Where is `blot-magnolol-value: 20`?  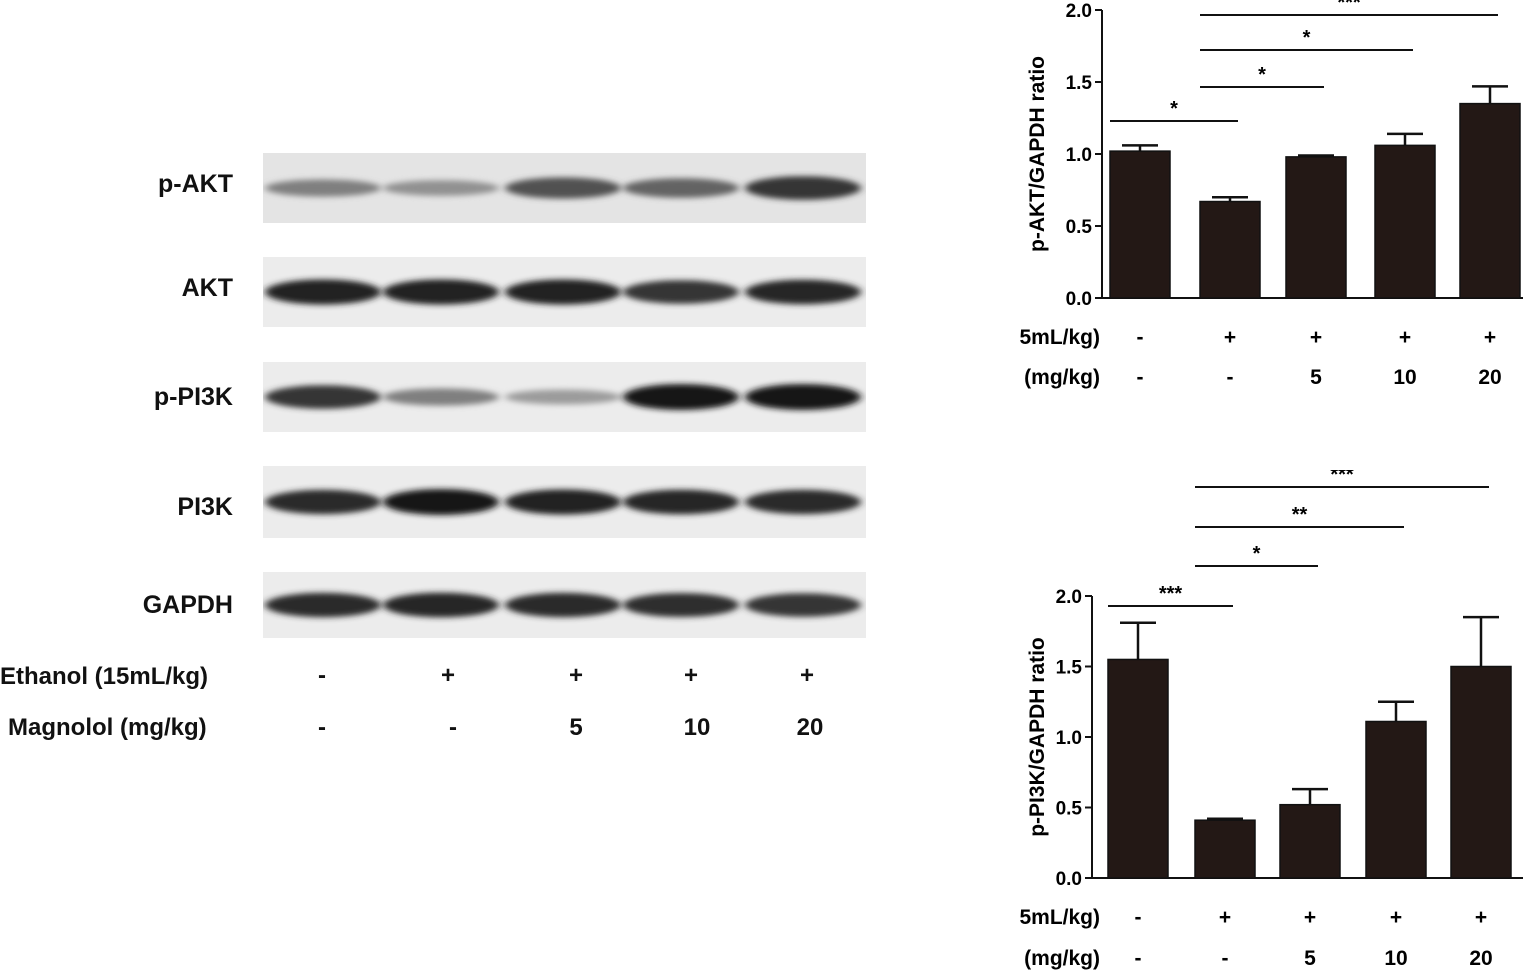
blot-magnolol-value: 20 is located at coordinates (810, 727).